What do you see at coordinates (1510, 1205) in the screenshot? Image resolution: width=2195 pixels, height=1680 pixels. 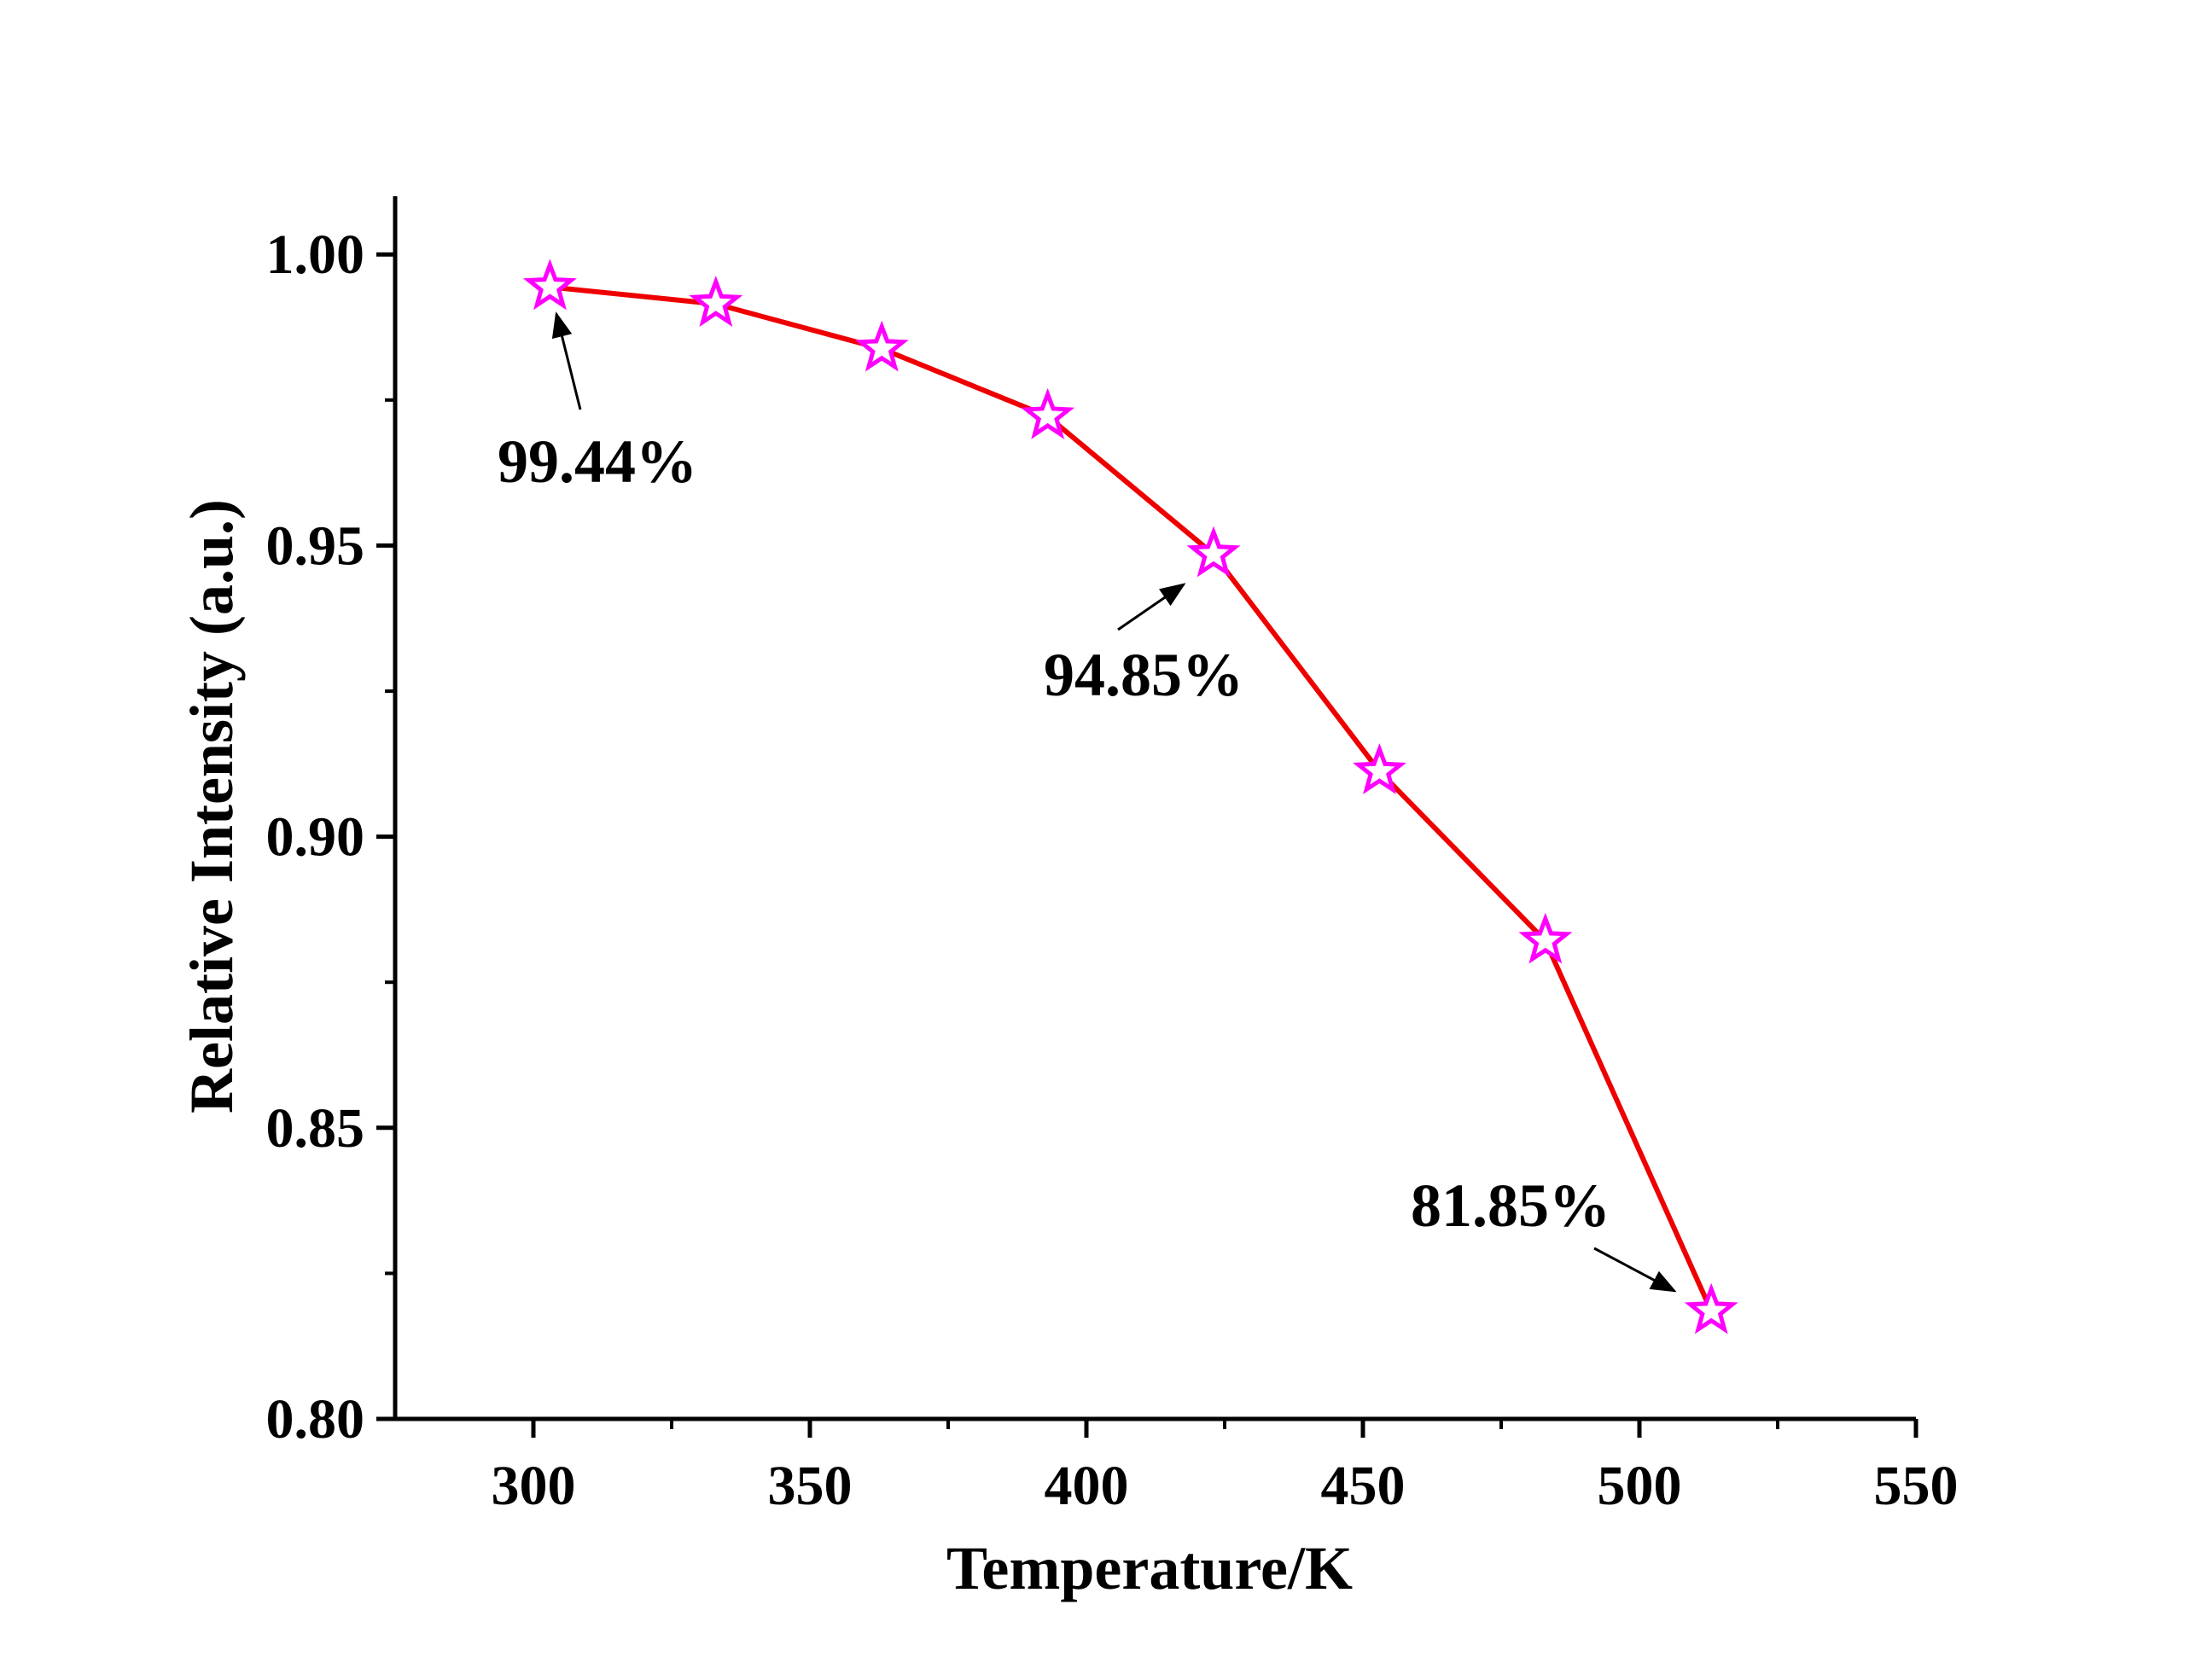 I see `annotation-label: 81.85%` at bounding box center [1510, 1205].